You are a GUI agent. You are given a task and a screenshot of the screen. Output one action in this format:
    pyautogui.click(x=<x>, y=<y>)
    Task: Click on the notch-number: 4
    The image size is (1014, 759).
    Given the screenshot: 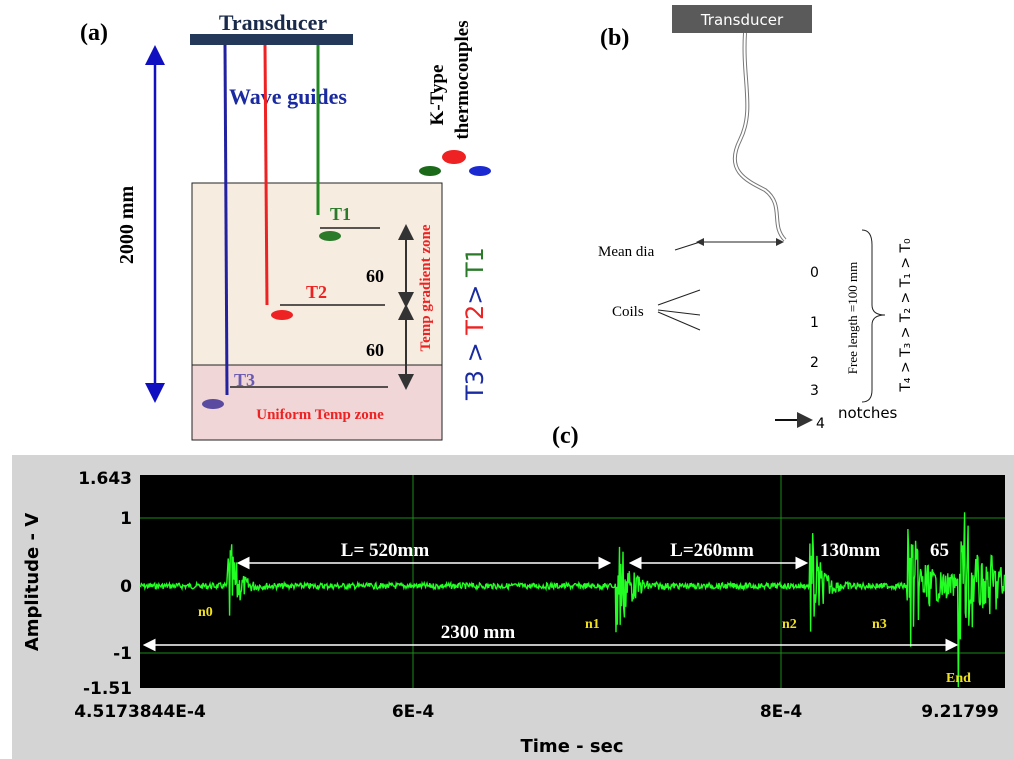 What is the action you would take?
    pyautogui.click(x=820, y=424)
    